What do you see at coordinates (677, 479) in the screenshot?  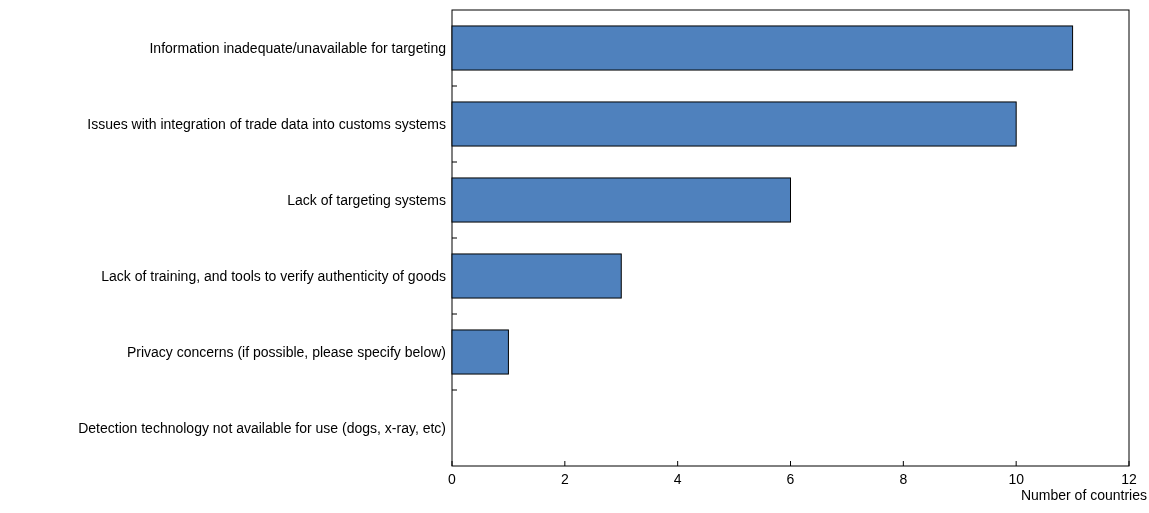 I see `x-tick-label: 4` at bounding box center [677, 479].